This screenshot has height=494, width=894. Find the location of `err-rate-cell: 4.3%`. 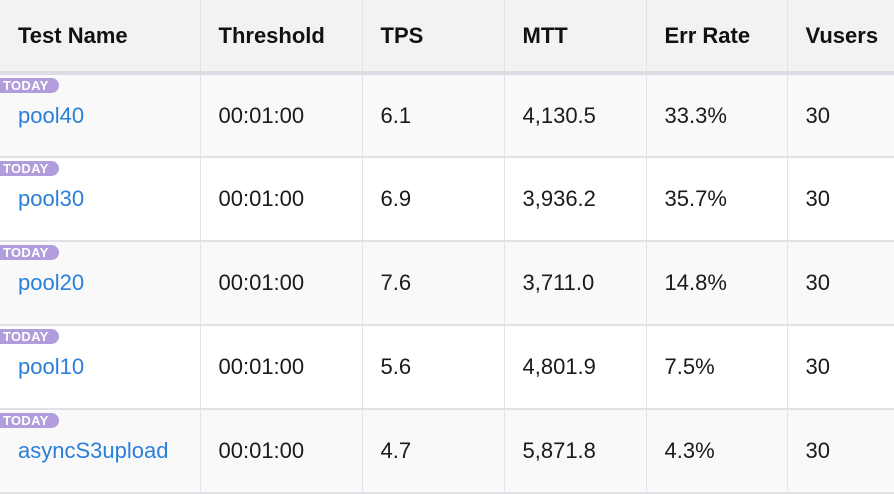

err-rate-cell: 4.3% is located at coordinates (717, 451).